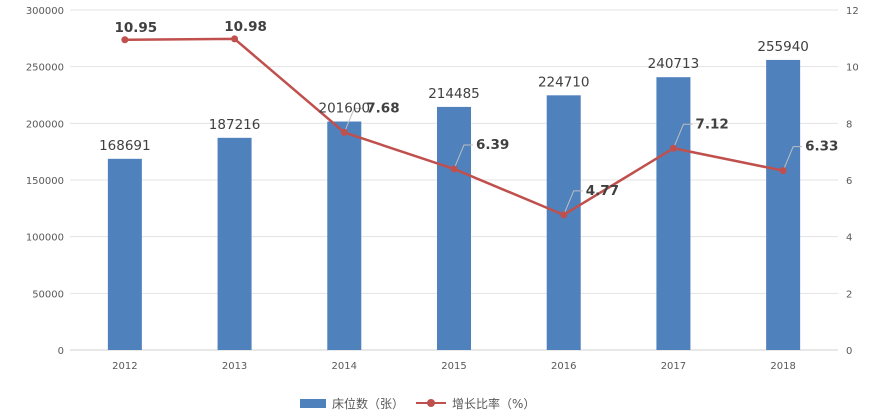  I want to click on legend-item-beds: 床位数（张）, so click(352, 403).